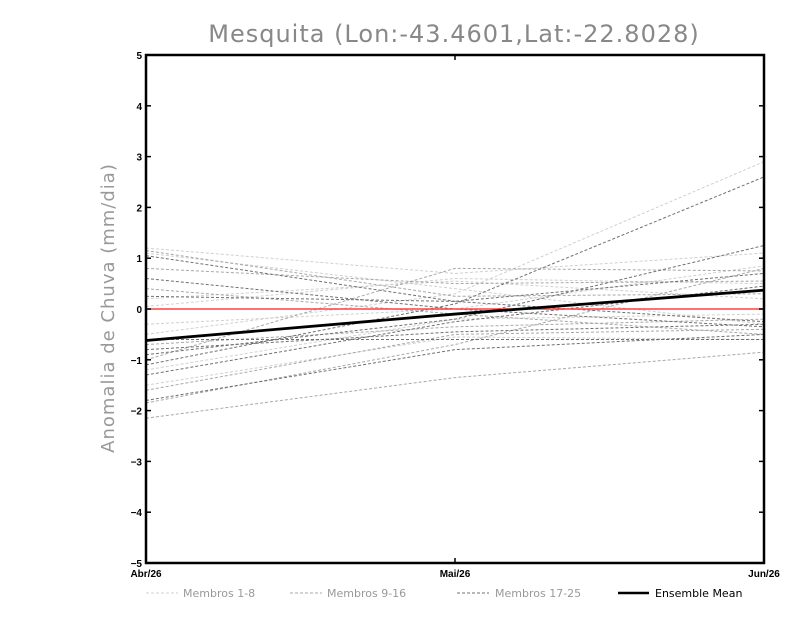 The height and width of the screenshot is (618, 800). Describe the element at coordinates (137, 412) in the screenshot. I see `y-tick-label: −2` at that location.